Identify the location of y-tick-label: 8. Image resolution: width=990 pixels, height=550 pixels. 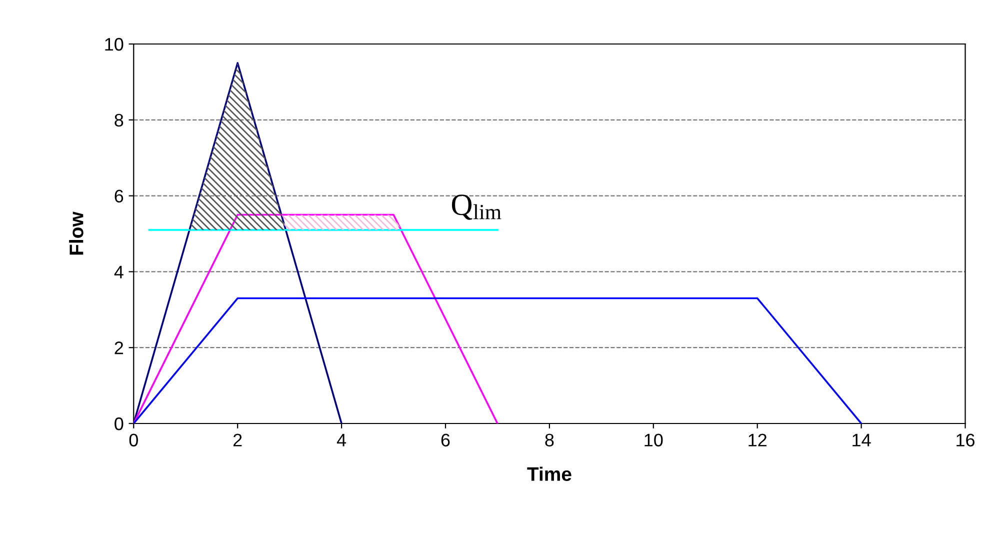
(119, 120).